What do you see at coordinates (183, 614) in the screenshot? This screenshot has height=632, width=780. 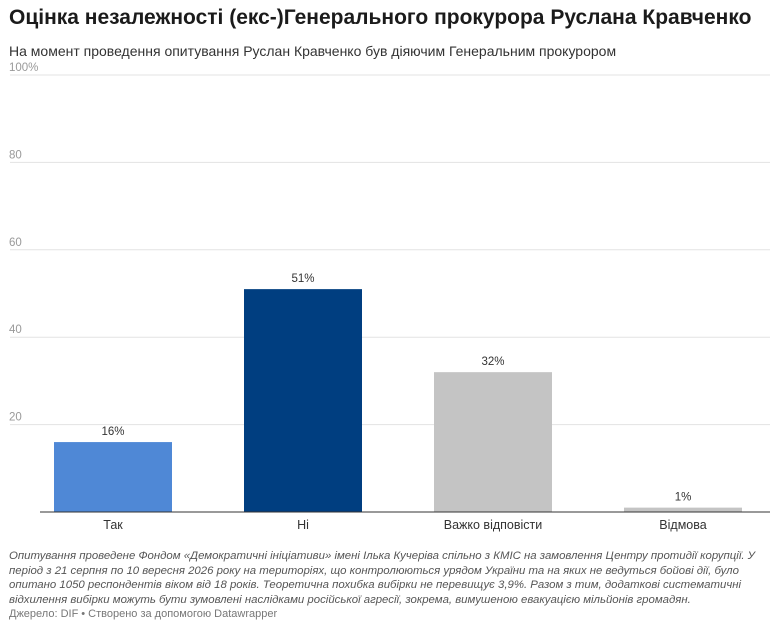 I see `datawrapper-credit-link: Створено за допомогою Datawrapper` at bounding box center [183, 614].